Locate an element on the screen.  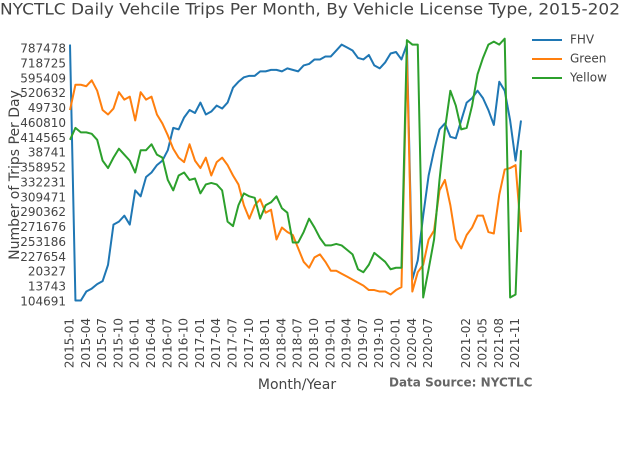
y-tick-label: 49730 is located at coordinates (47, 108).